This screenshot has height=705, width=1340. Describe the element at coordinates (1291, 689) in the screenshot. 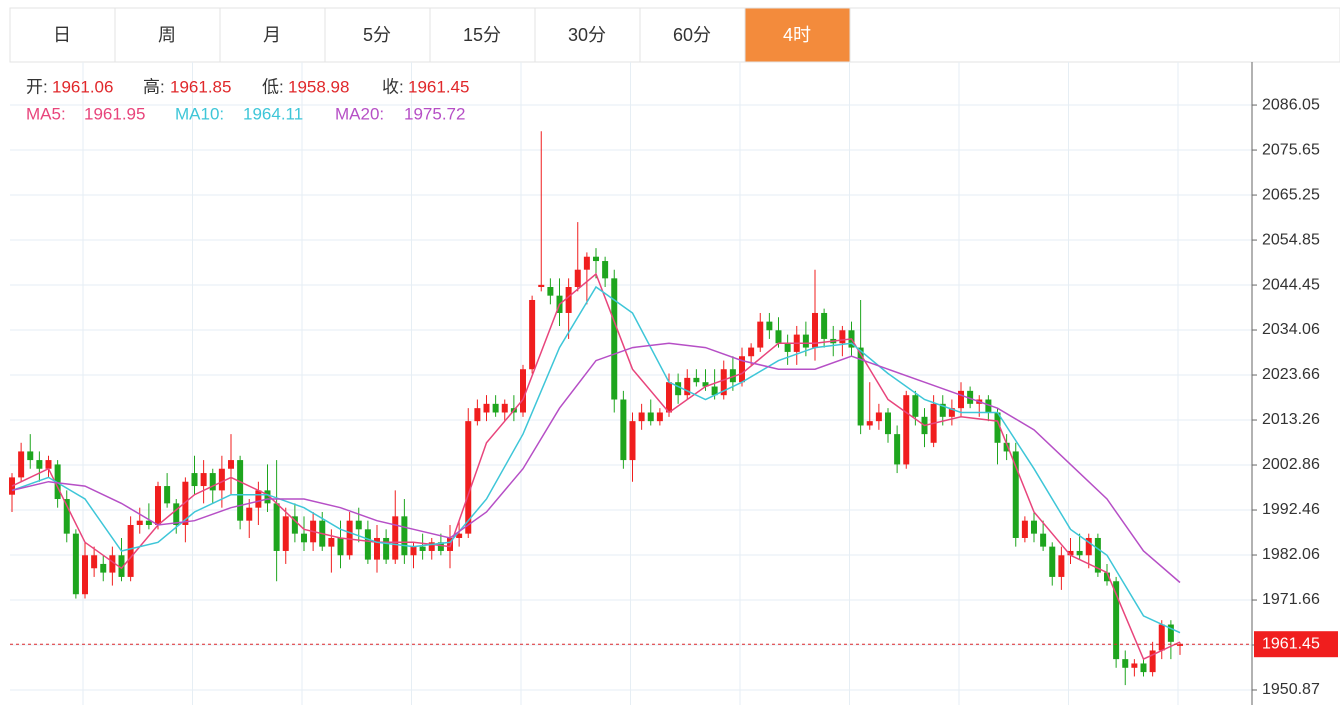

I see `y-tick-label: 1950.87` at that location.